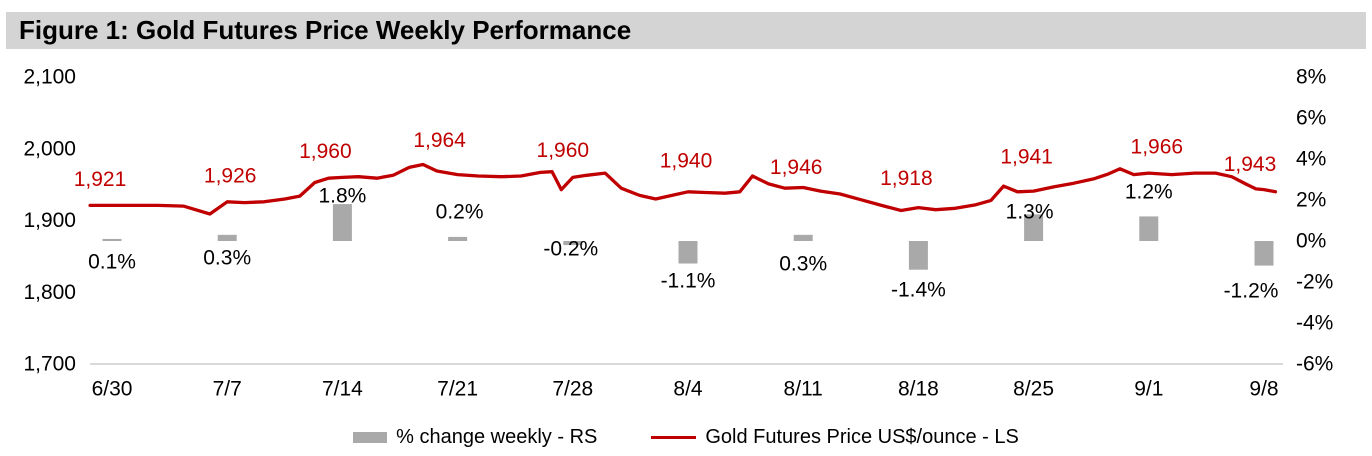 The image size is (1372, 456). I want to click on bar-value-label: 0.2%, so click(460, 212).